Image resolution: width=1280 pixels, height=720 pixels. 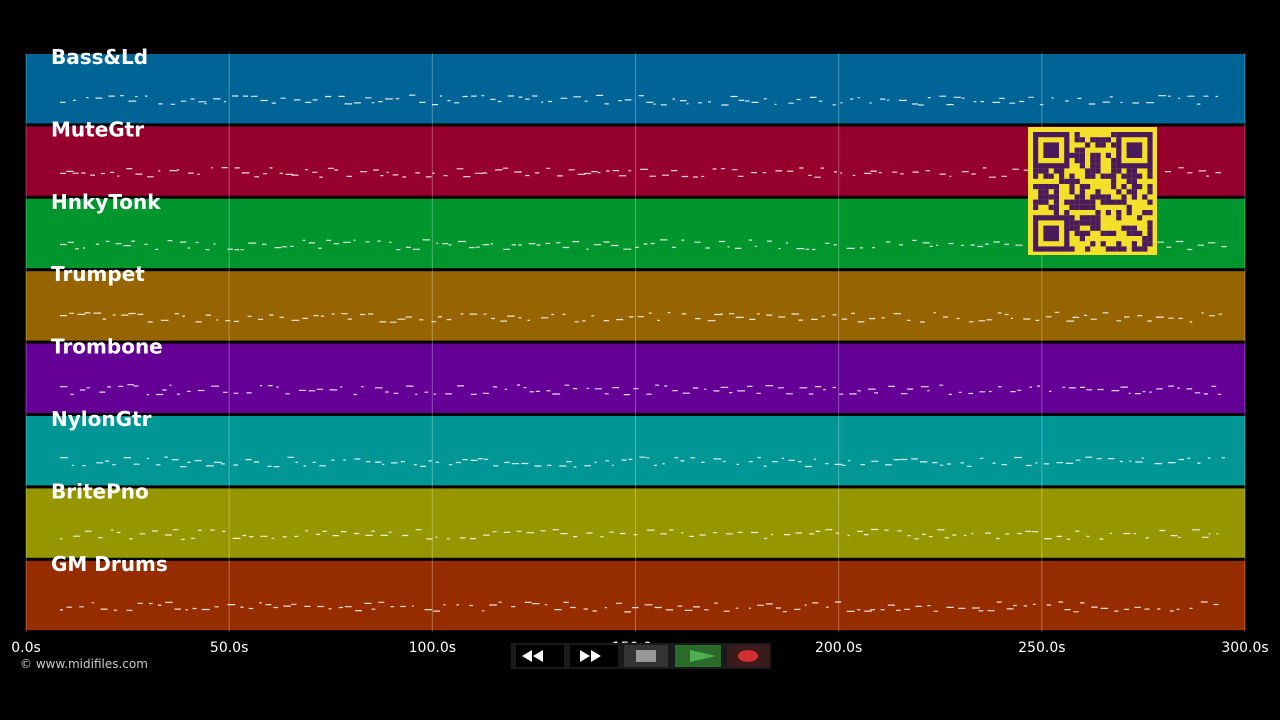 I want to click on track-name: GM Drums, so click(x=109, y=564).